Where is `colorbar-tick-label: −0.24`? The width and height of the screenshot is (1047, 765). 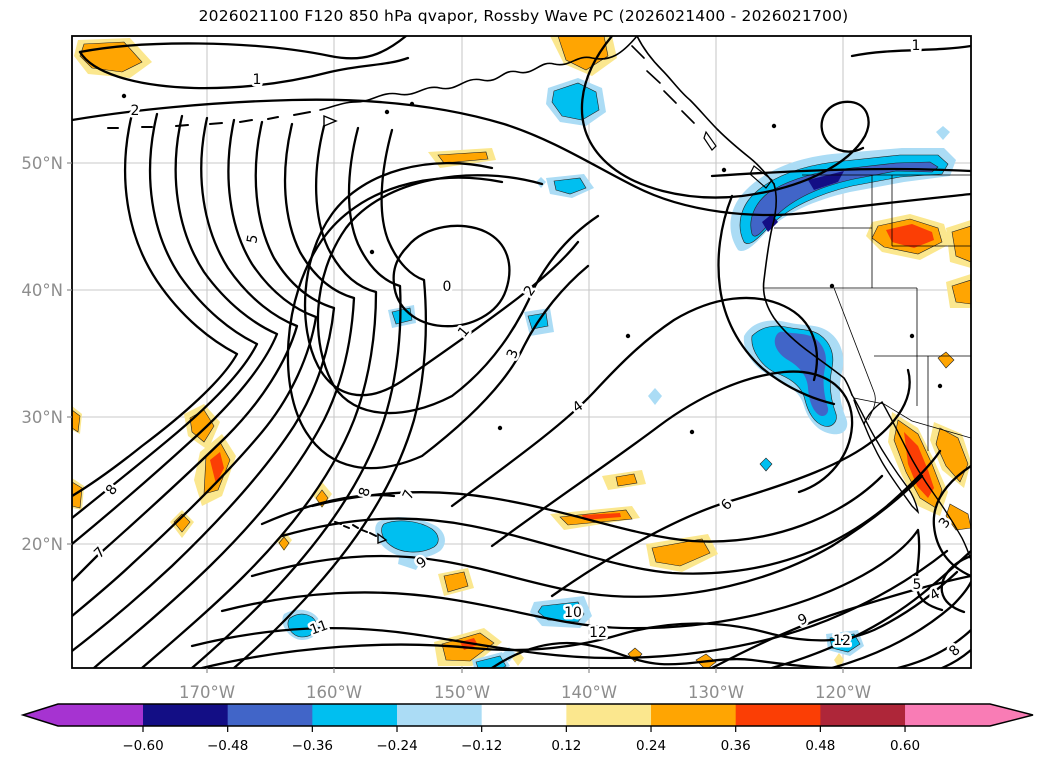 colorbar-tick-label: −0.24 is located at coordinates (396, 746).